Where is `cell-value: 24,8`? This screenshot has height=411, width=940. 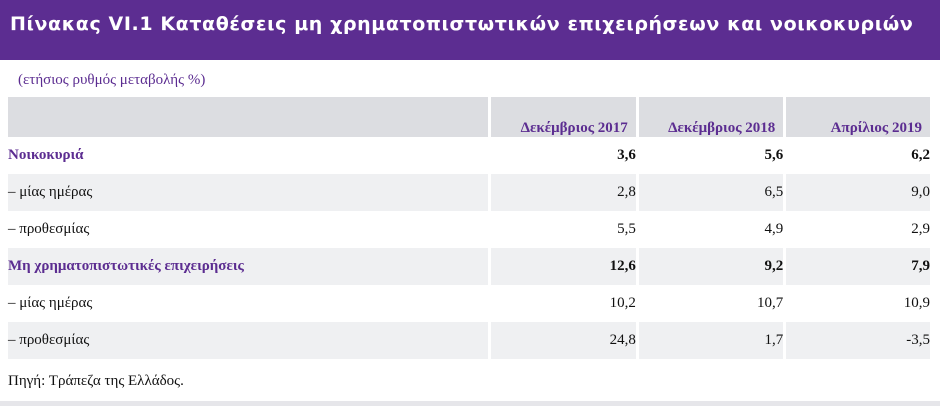 cell-value: 24,8 is located at coordinates (562, 340).